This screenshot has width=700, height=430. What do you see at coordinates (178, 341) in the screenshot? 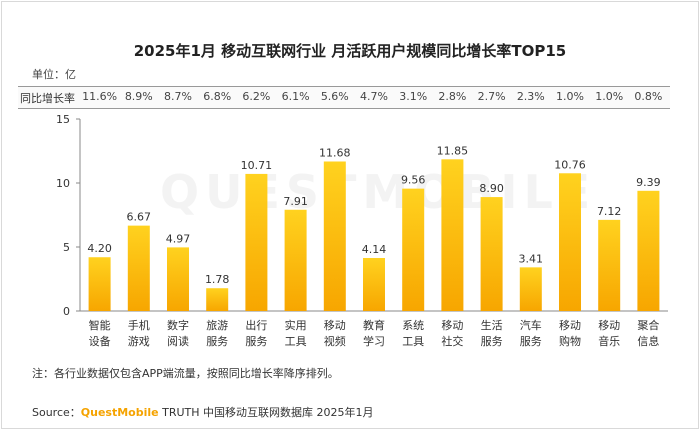
I see `x-category-label: 阅读` at bounding box center [178, 341].